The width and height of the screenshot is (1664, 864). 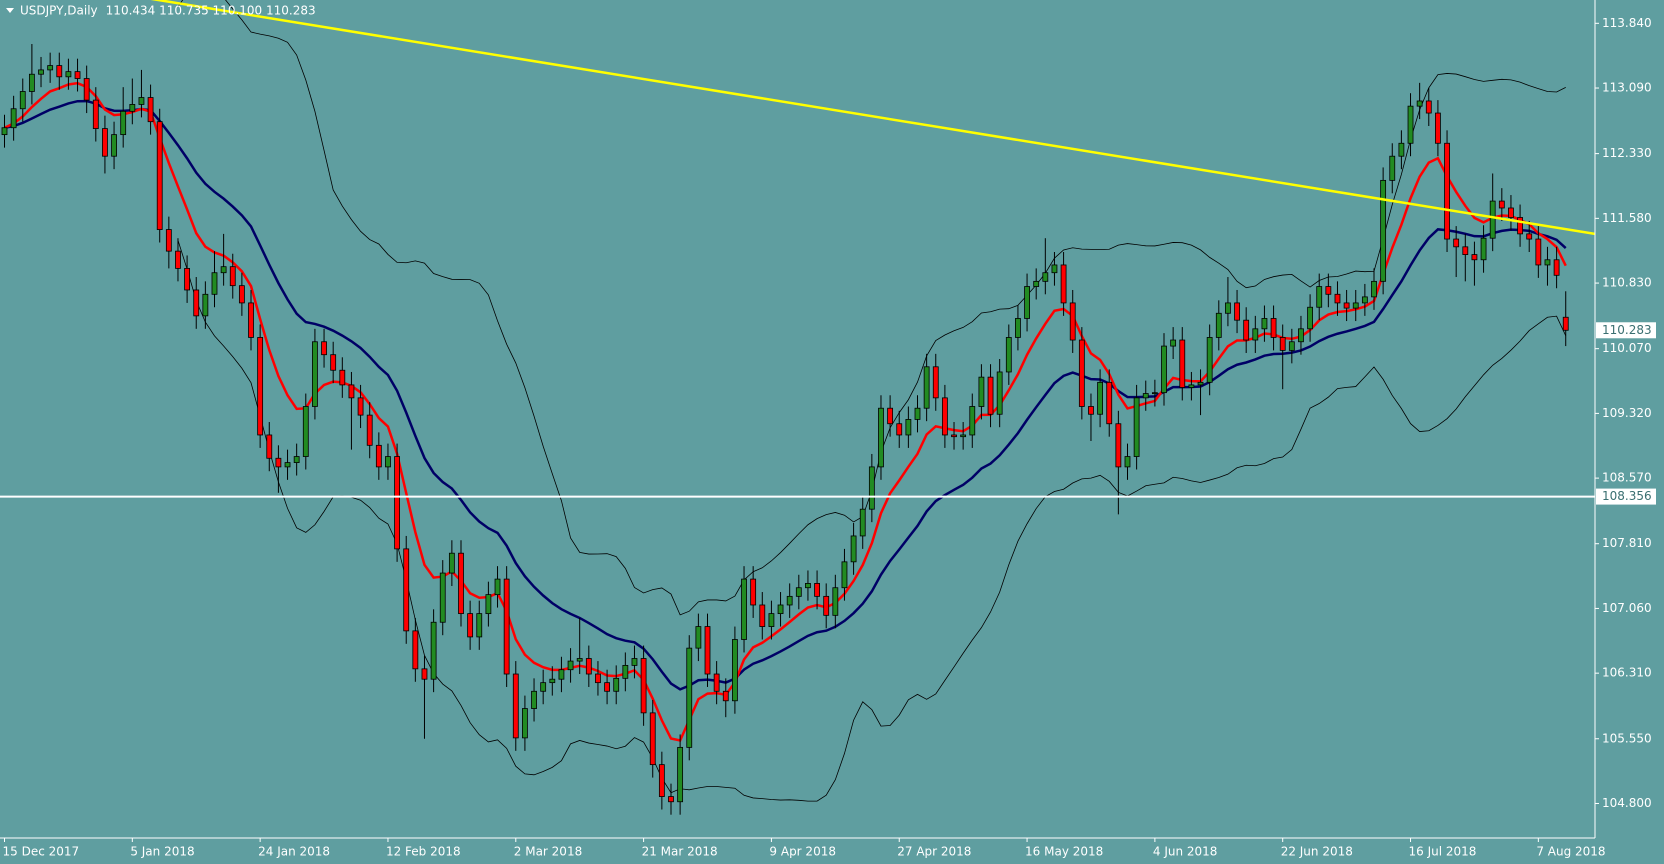 What do you see at coordinates (1627, 23) in the screenshot?
I see `y-tick-label: 113.840` at bounding box center [1627, 23].